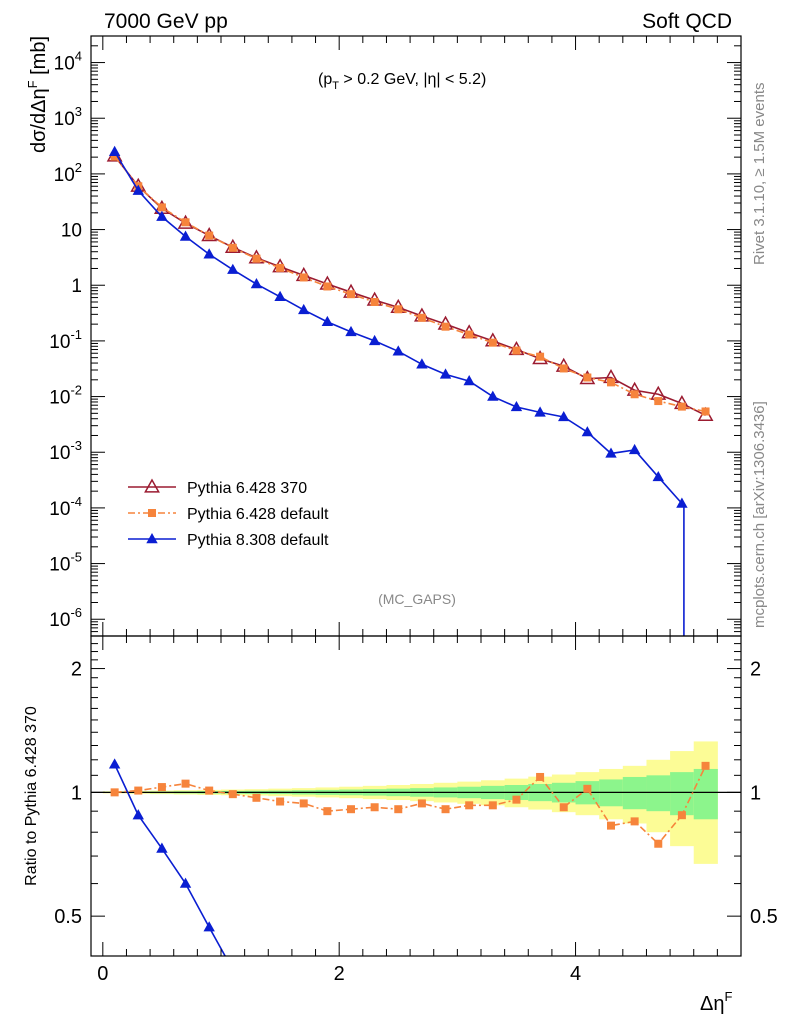  Describe the element at coordinates (65, 451) in the screenshot. I see `main-y-tick-label: 10⁻³` at that location.